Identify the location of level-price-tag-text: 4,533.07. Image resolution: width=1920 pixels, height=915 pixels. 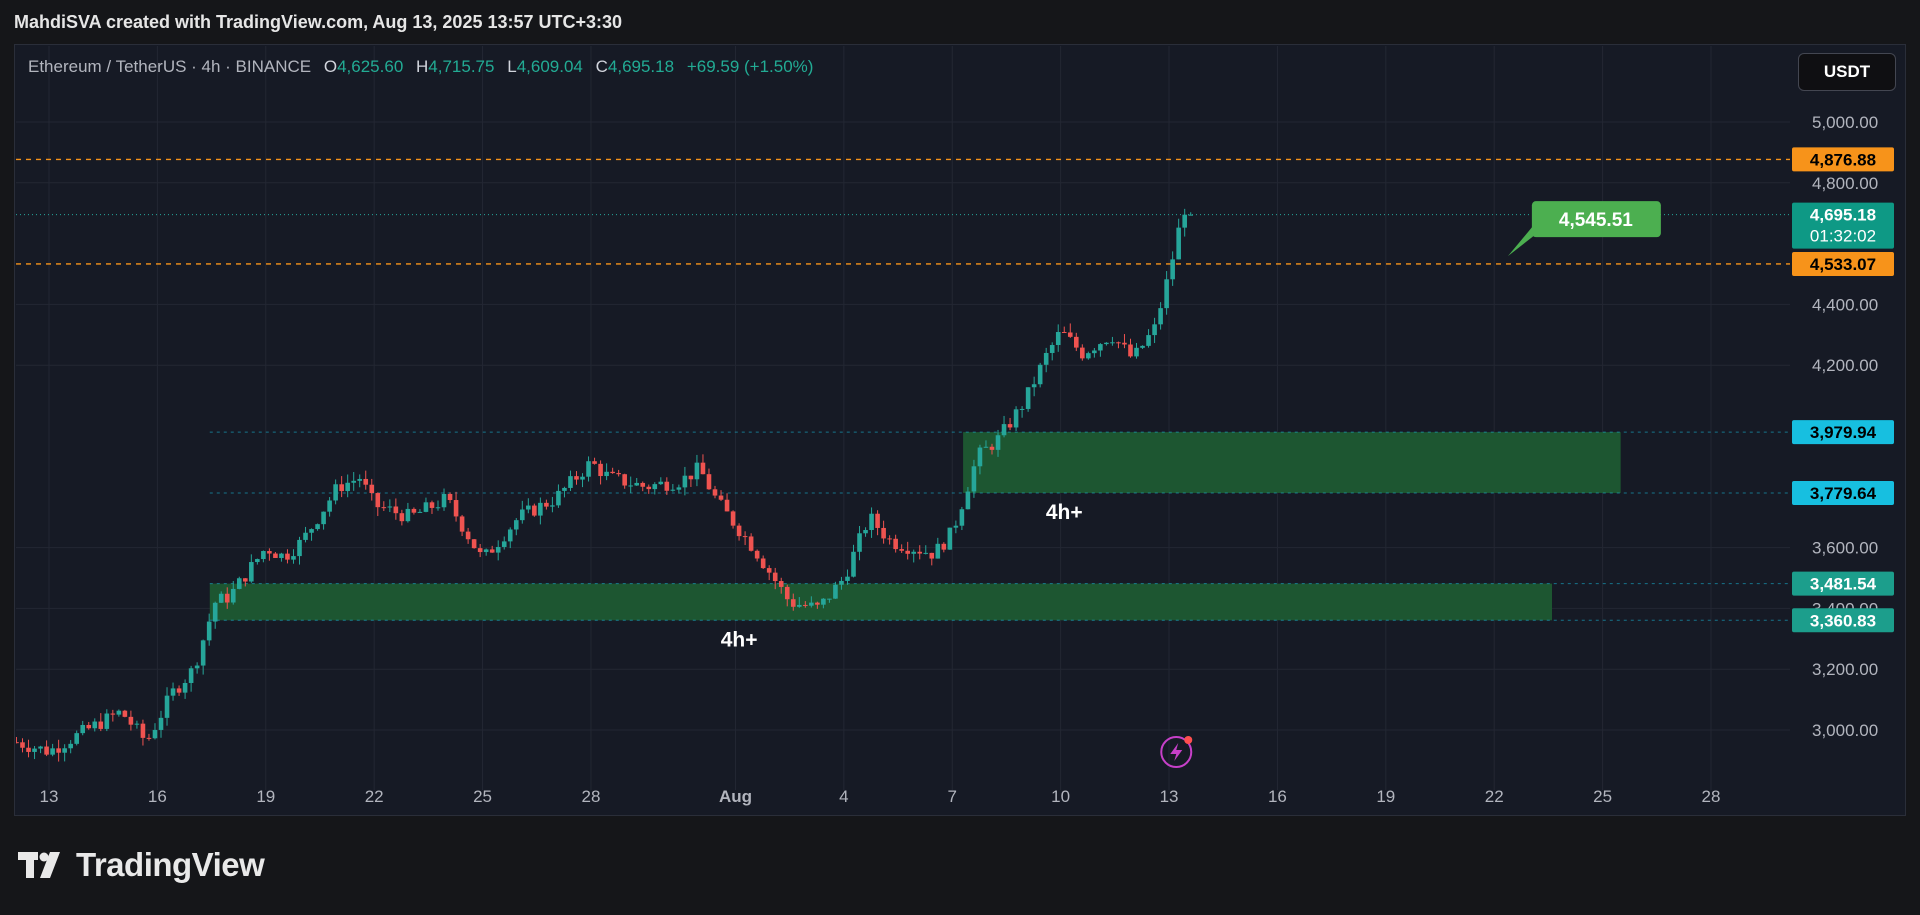
(1843, 264).